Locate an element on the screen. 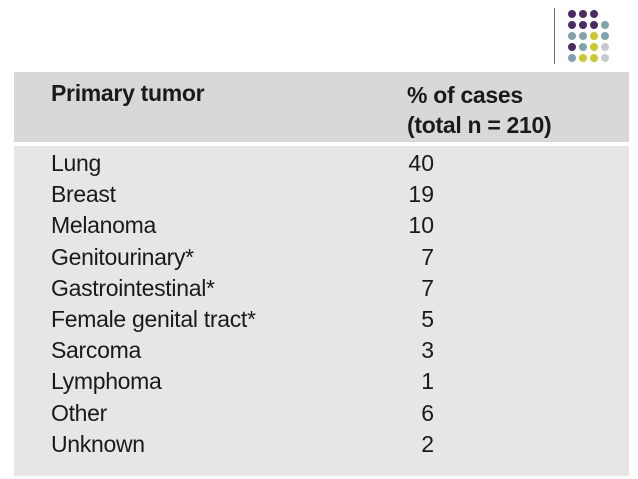  percent-value: 1 is located at coordinates (427, 381).